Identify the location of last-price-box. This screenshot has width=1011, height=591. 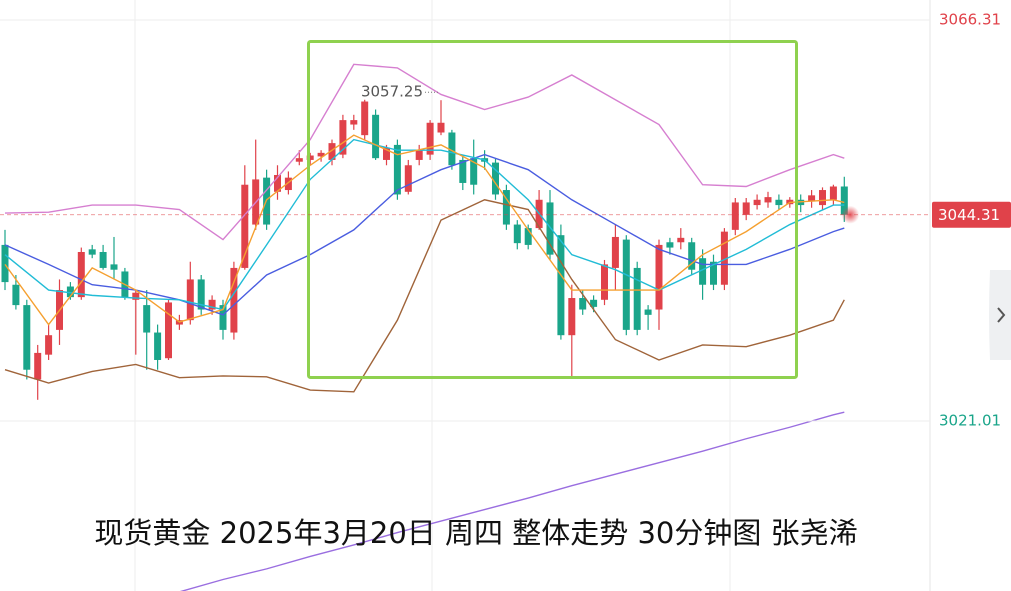
(971, 214).